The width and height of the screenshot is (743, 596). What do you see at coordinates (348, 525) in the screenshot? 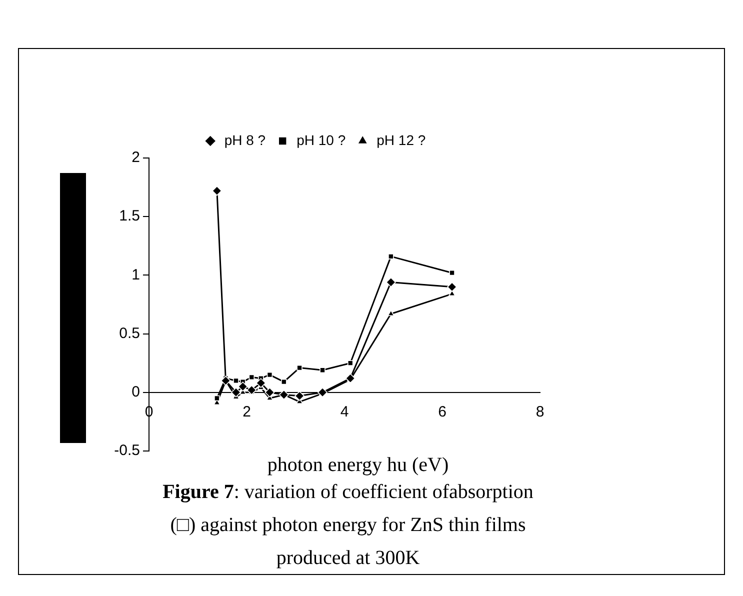
I see `caption: Figure 7: variation of coefficient ofabsorption (□) against photon energy for ZnS thin films produced at 300K` at bounding box center [348, 525].